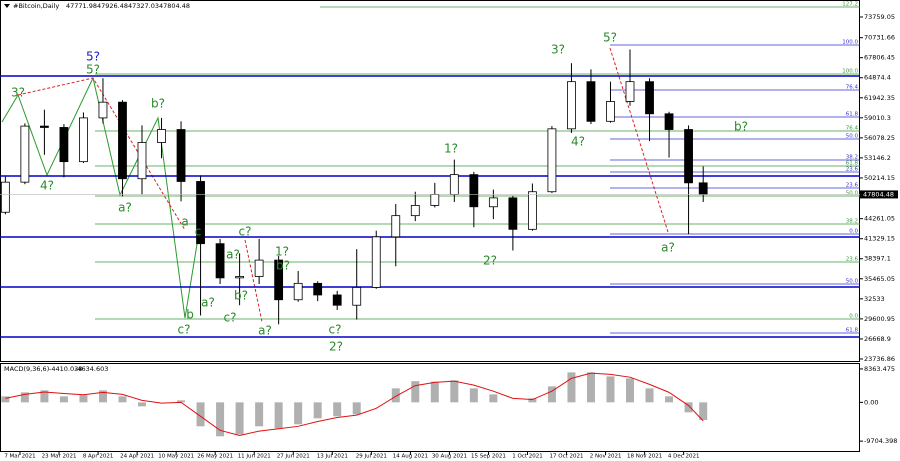 This screenshot has width=900, height=461. Describe the element at coordinates (877, 158) in the screenshot. I see `y-tick-label: 53146.2` at that location.